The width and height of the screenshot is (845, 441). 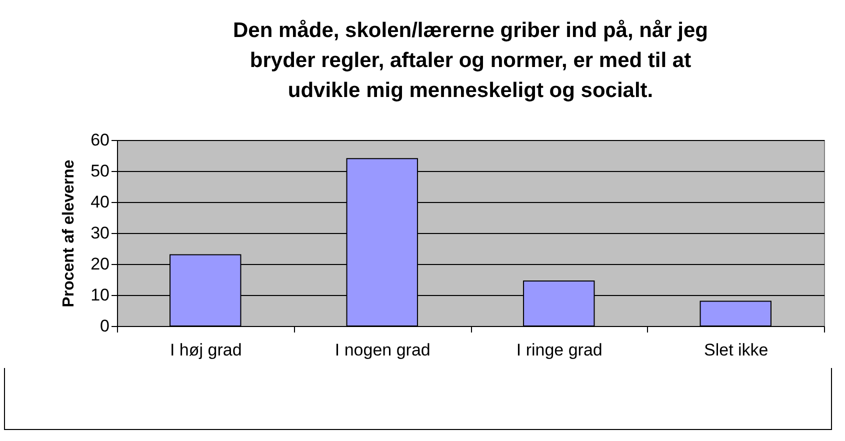 What do you see at coordinates (100, 140) in the screenshot?
I see `y-tick-label: 60` at bounding box center [100, 140].